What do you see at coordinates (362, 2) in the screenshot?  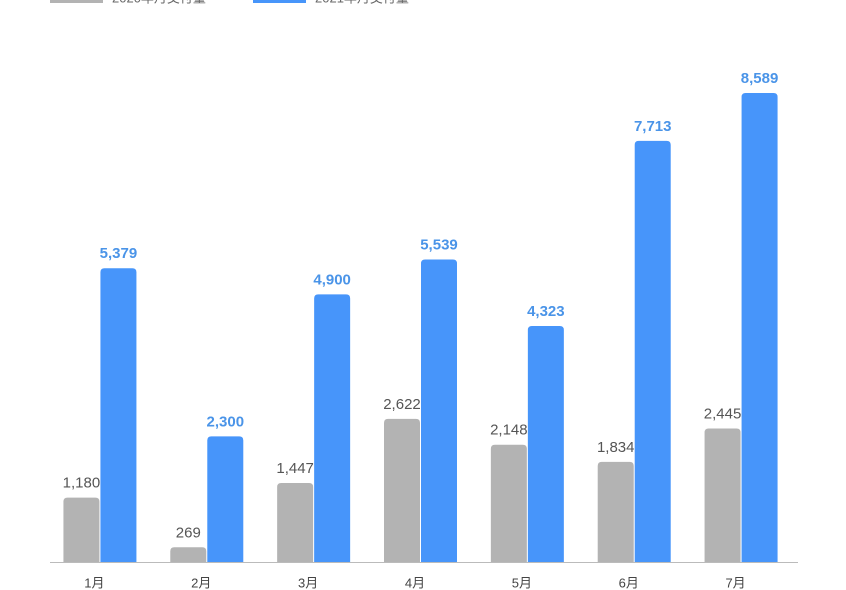 I see `legend-label: 2021年月交付量` at bounding box center [362, 2].